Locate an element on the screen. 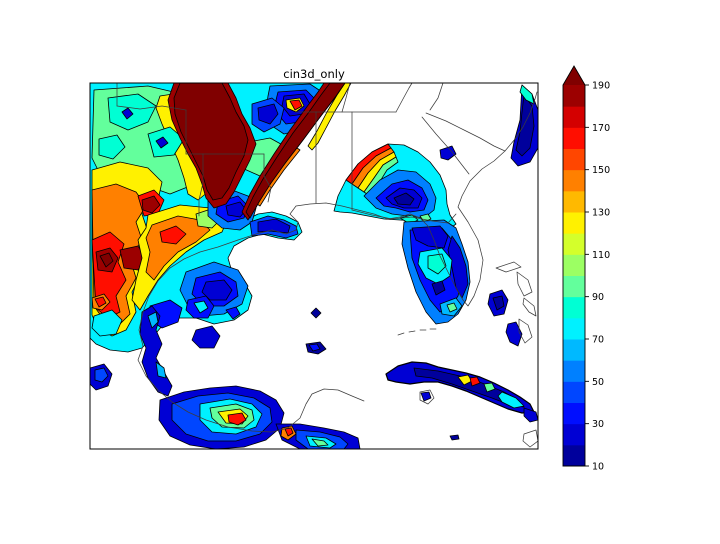  colorbar-tick-label: 70 is located at coordinates (598, 340).